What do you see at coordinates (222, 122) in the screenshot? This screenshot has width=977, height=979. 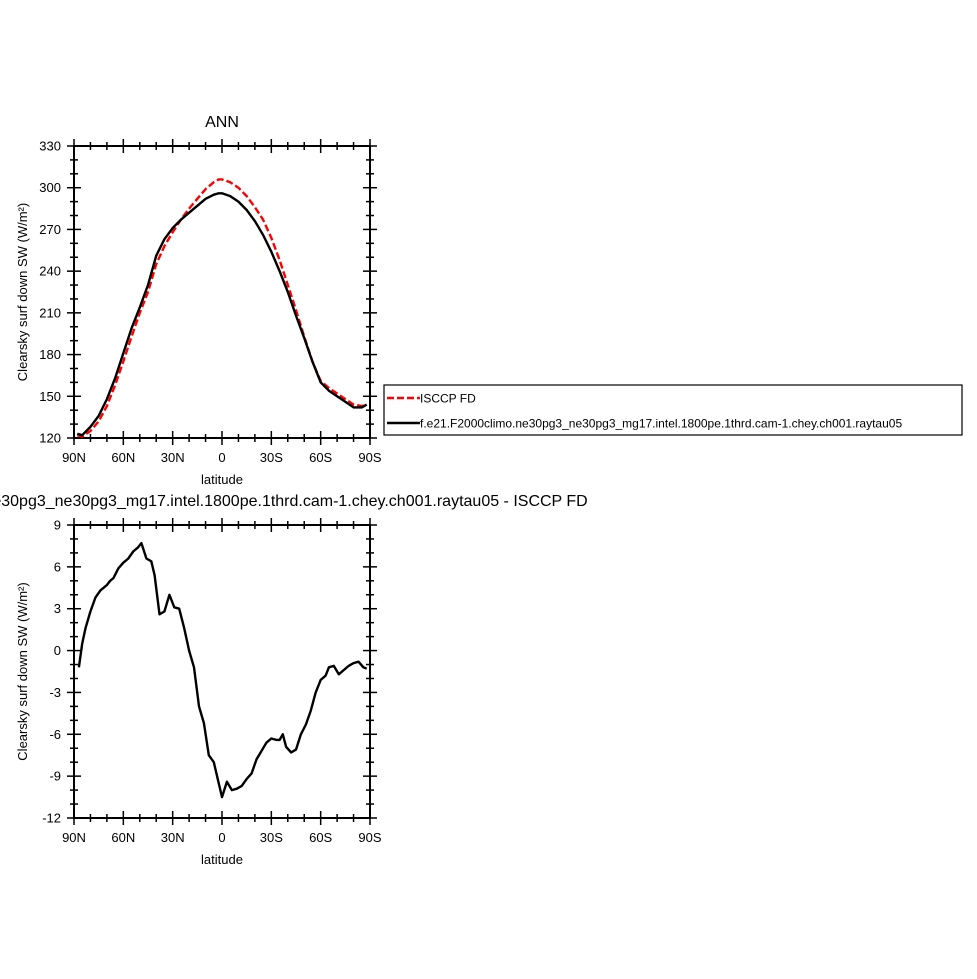 I see `chart-title: ANN` at bounding box center [222, 122].